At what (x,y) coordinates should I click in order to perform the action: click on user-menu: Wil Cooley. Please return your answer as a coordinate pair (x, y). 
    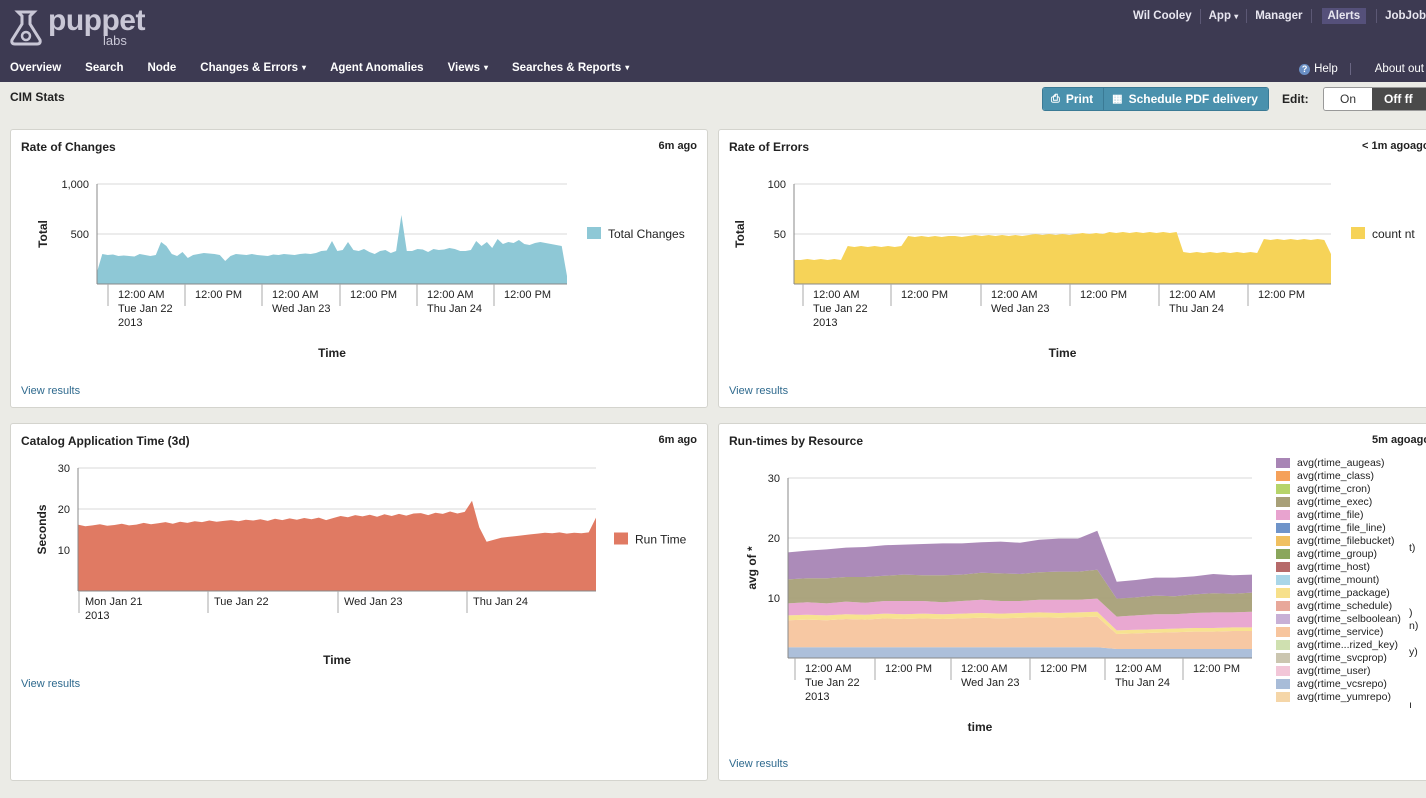
    Looking at the image, I should click on (1162, 16).